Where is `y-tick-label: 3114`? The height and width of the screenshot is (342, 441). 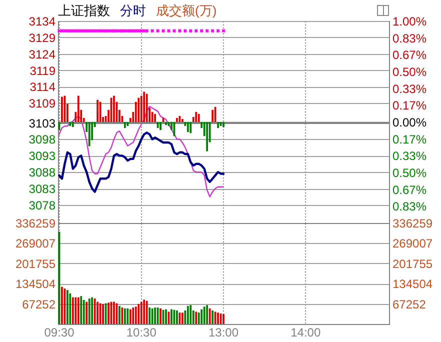 y-tick-label: 3114 is located at coordinates (43, 87).